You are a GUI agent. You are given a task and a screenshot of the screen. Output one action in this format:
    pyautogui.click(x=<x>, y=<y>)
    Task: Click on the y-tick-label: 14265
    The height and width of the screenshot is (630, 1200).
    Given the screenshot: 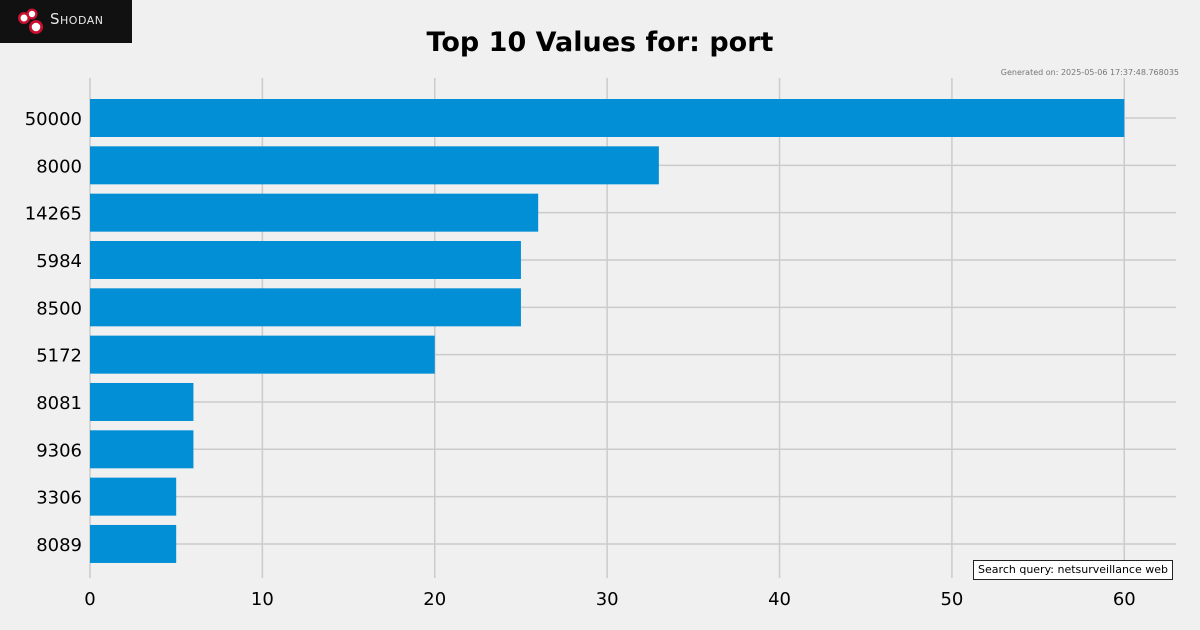 What is the action you would take?
    pyautogui.click(x=53, y=214)
    